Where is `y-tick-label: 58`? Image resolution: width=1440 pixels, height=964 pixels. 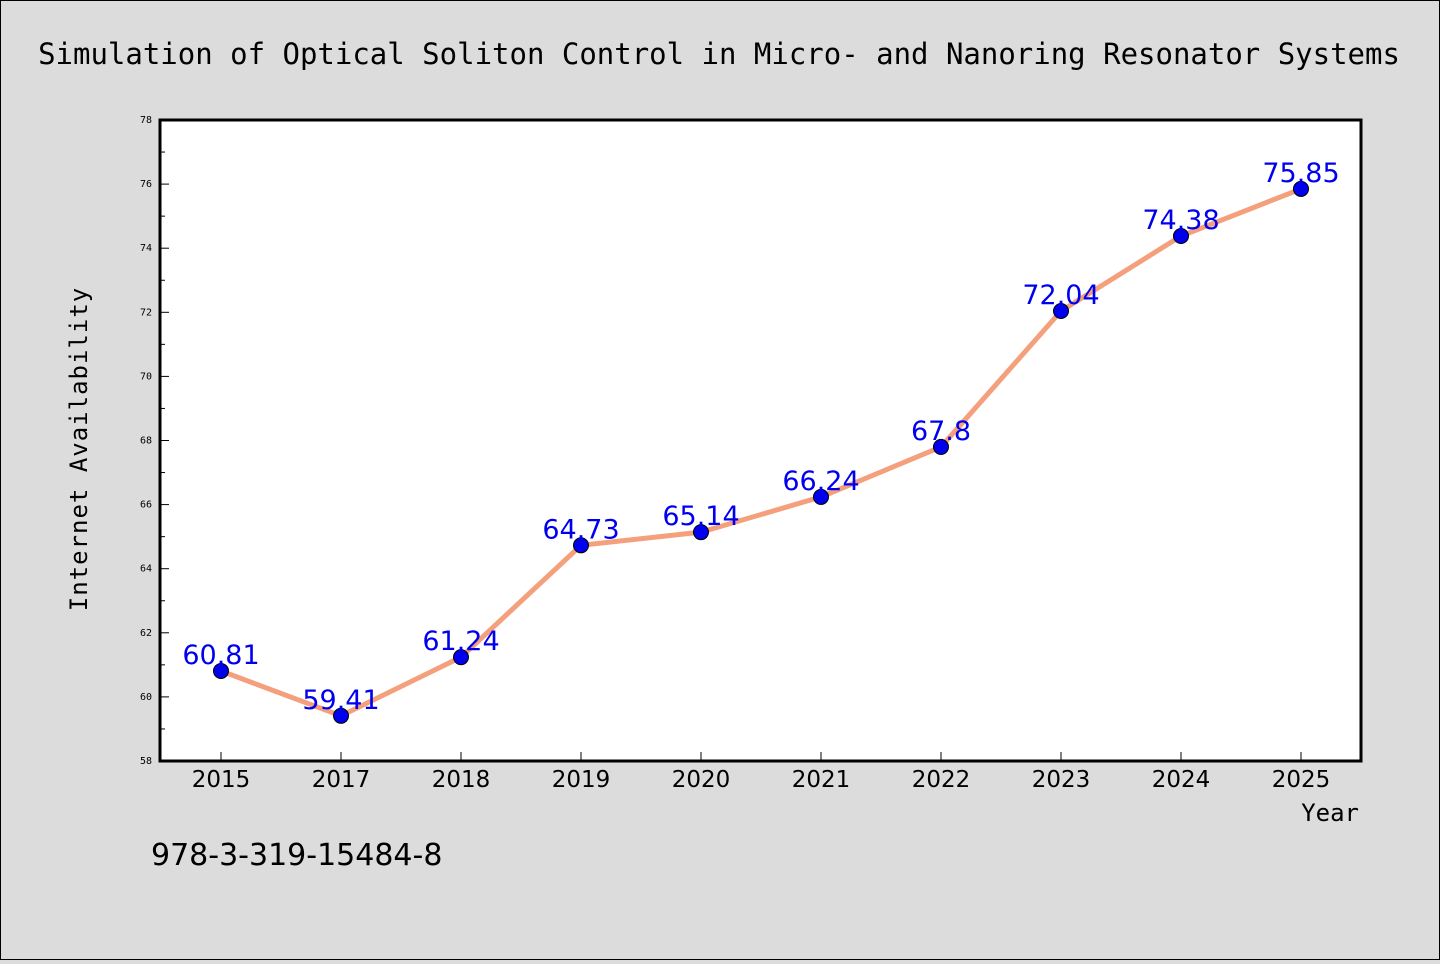 y-tick-label: 58 is located at coordinates (146, 761).